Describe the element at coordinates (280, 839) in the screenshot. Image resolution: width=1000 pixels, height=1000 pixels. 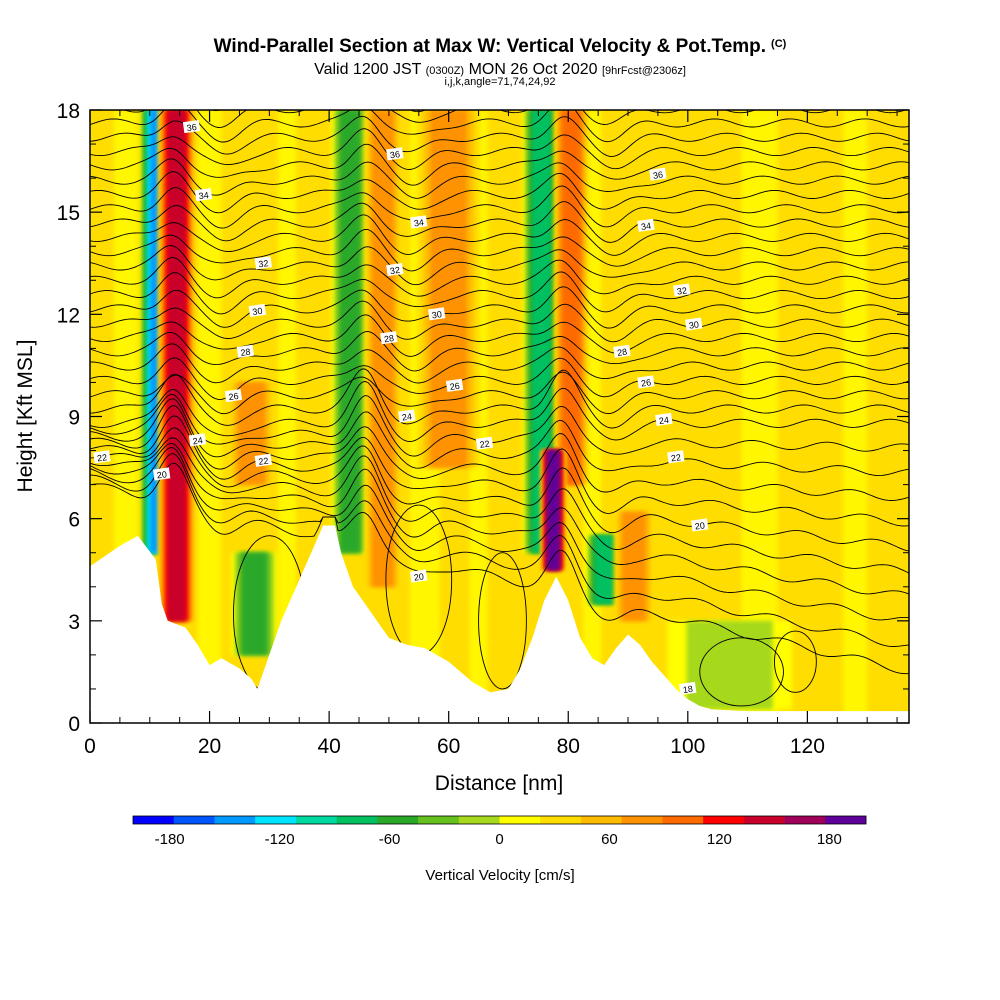
I see `colorbar-tick-label: -120` at that location.